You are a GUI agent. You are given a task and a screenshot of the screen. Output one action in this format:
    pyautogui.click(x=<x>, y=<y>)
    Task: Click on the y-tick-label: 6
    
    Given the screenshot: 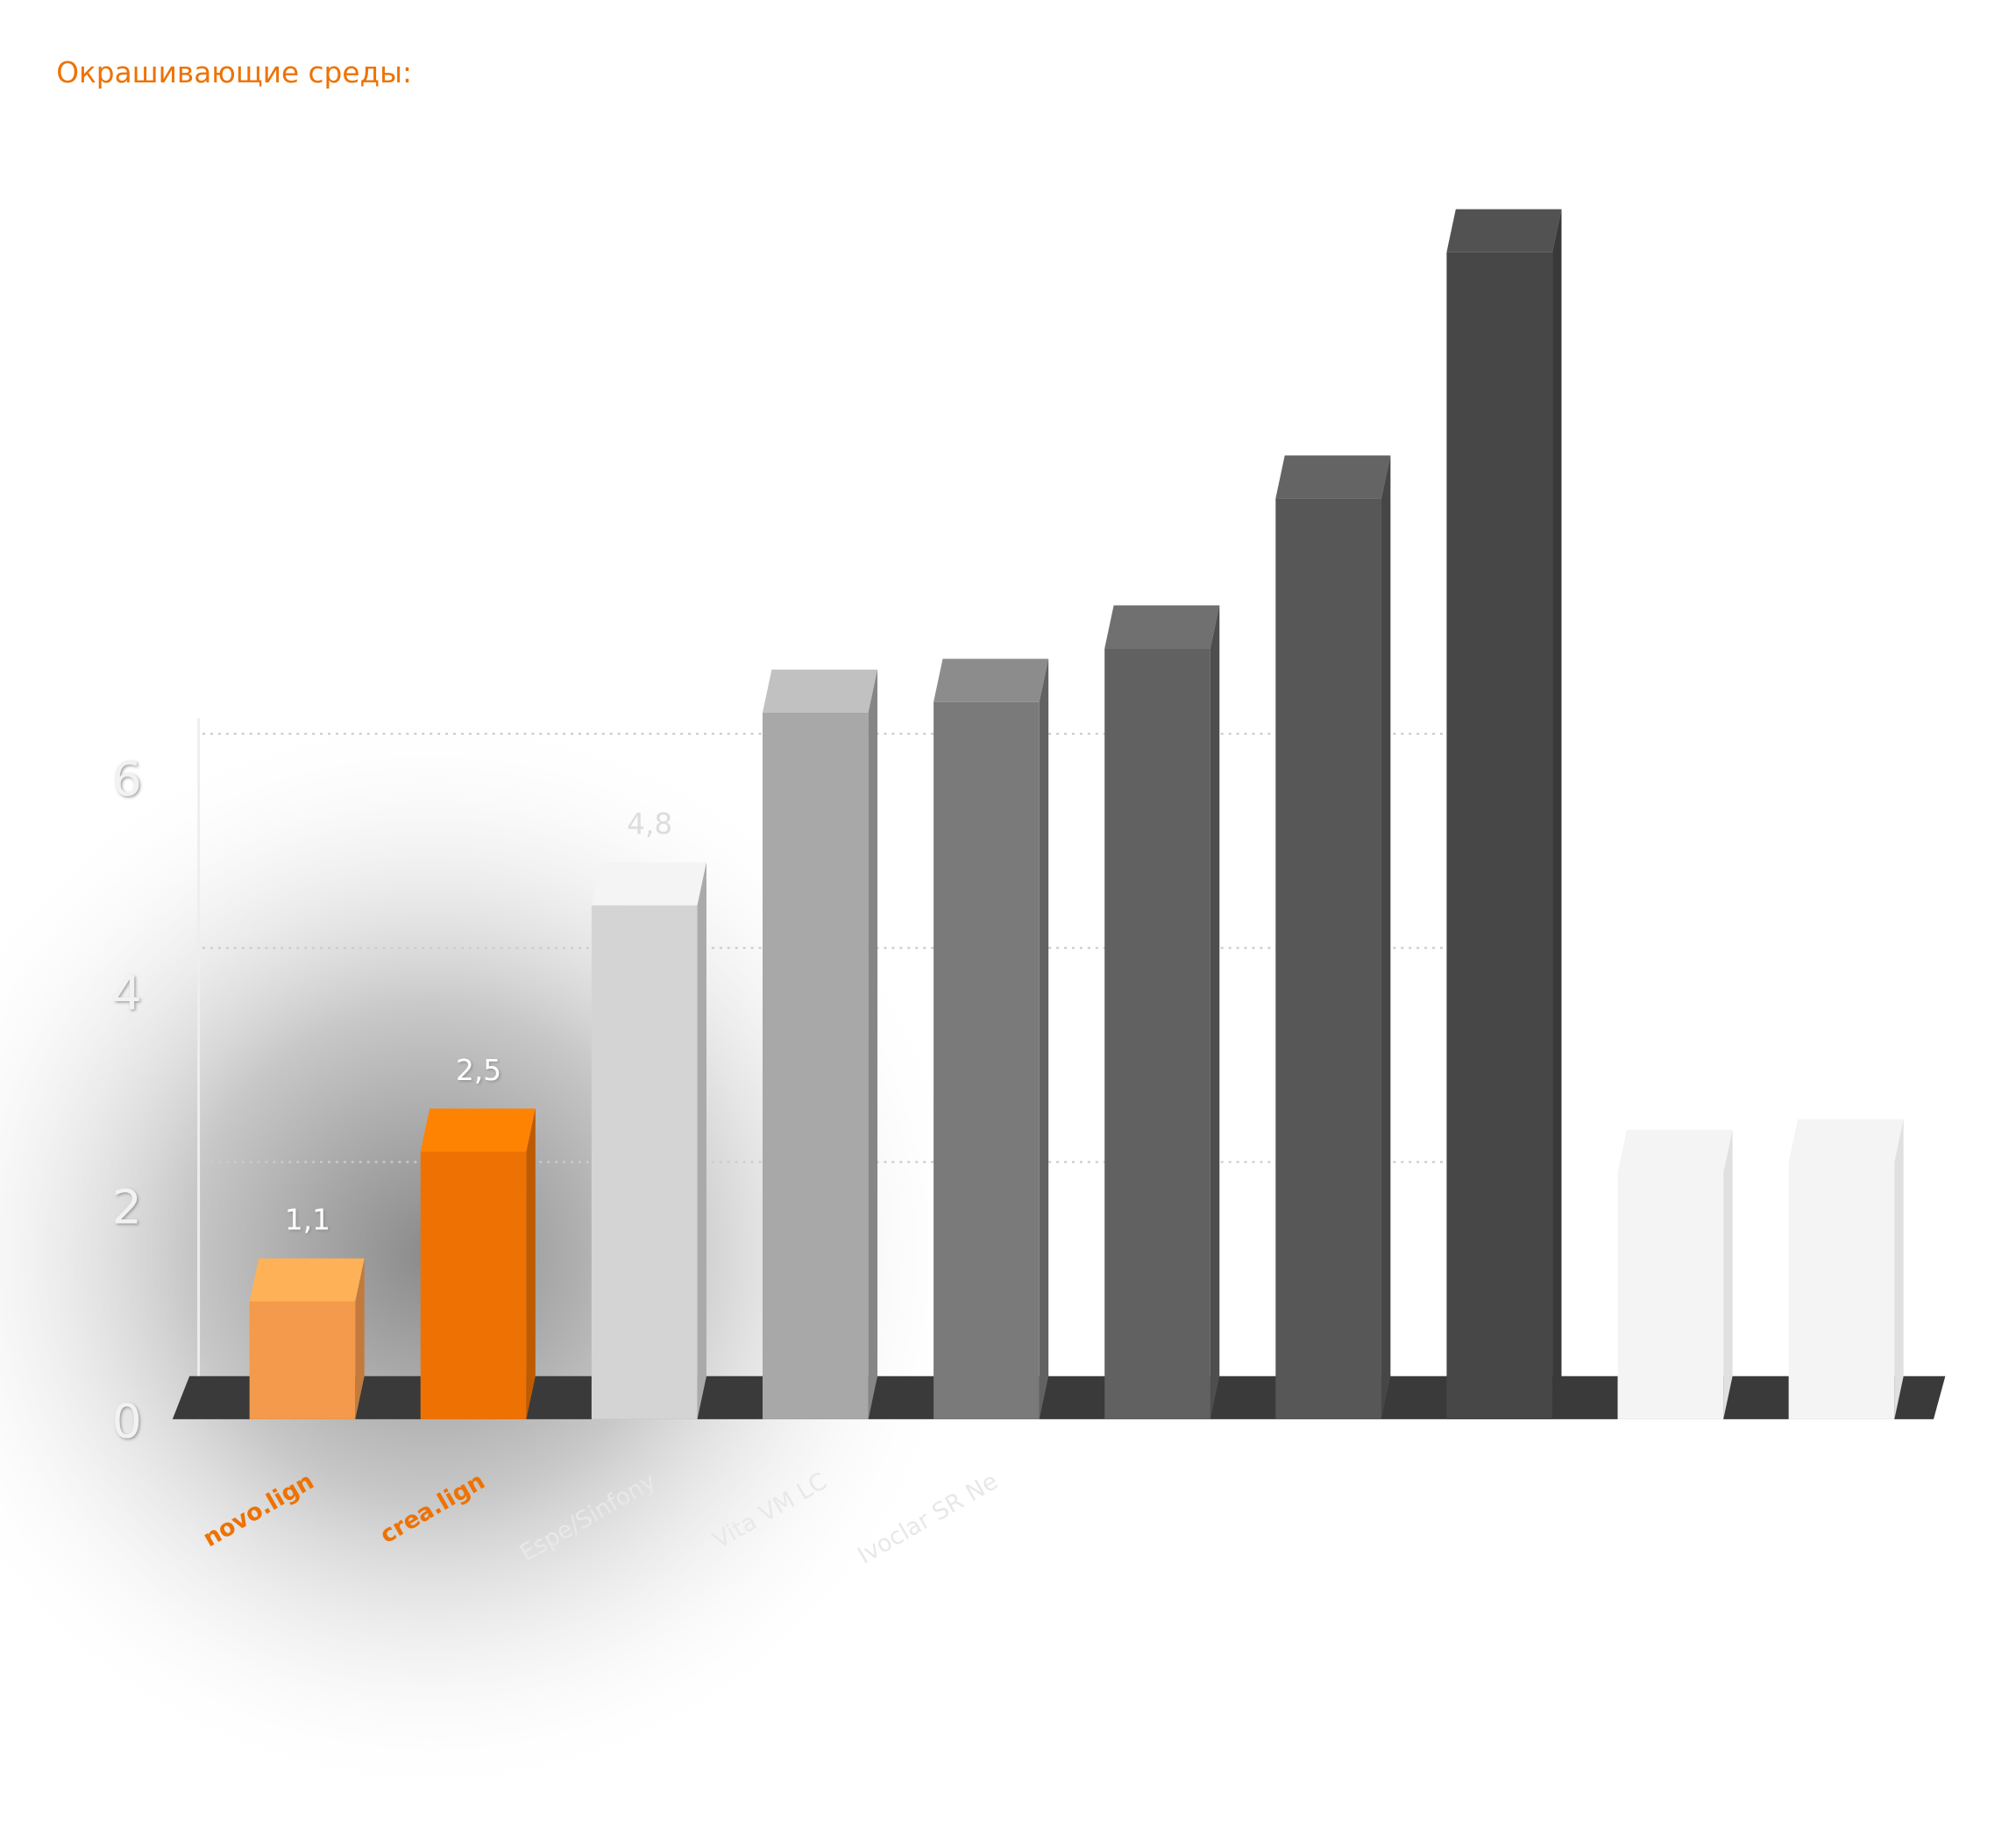 What is the action you would take?
    pyautogui.click(x=127, y=779)
    